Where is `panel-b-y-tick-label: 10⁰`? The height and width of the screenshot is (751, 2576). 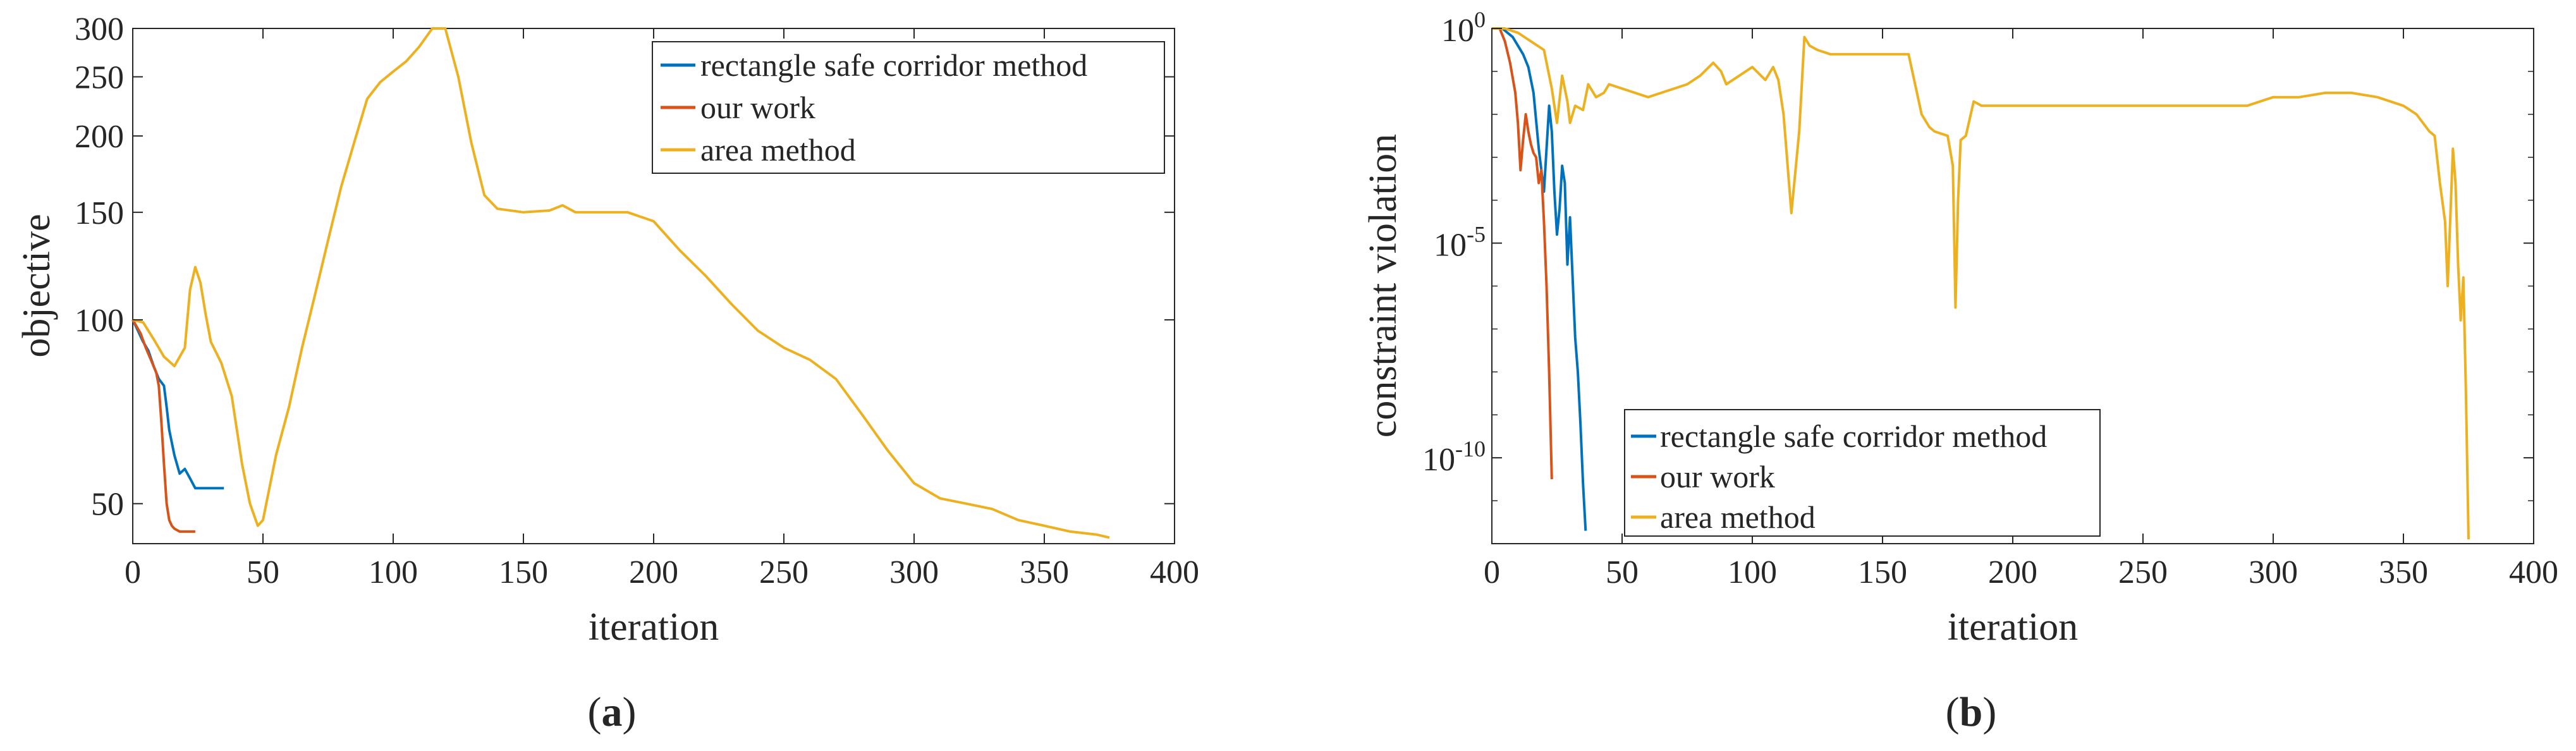 panel-b-y-tick-label: 10⁰ is located at coordinates (1463, 28).